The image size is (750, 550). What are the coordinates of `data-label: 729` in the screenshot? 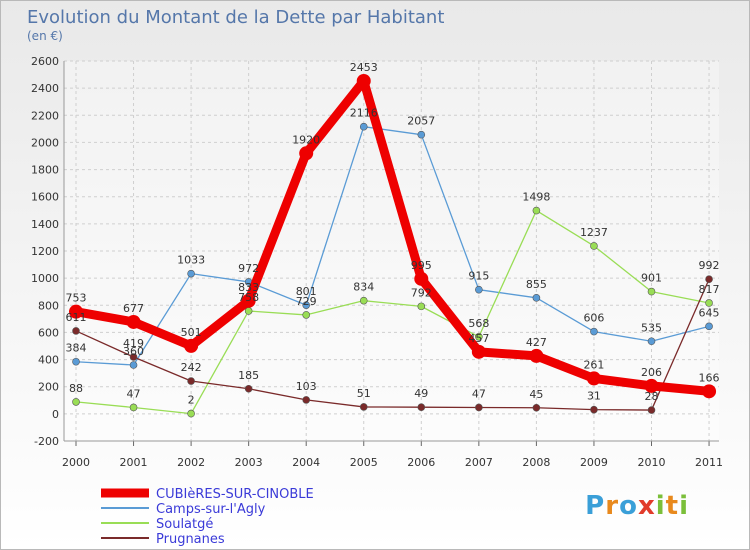 It's located at (306, 301).